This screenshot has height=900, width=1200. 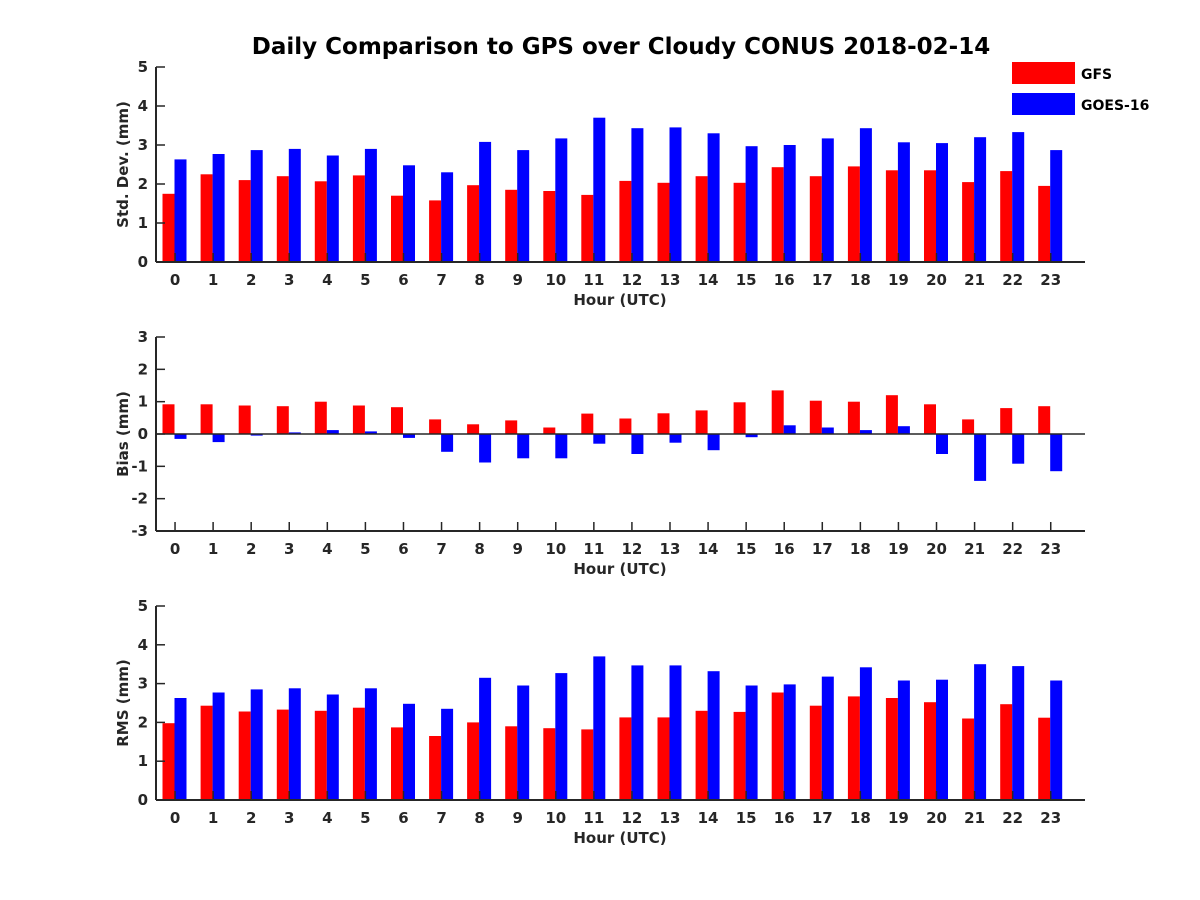 I want to click on x-tick-label: 0, so click(x=175, y=818).